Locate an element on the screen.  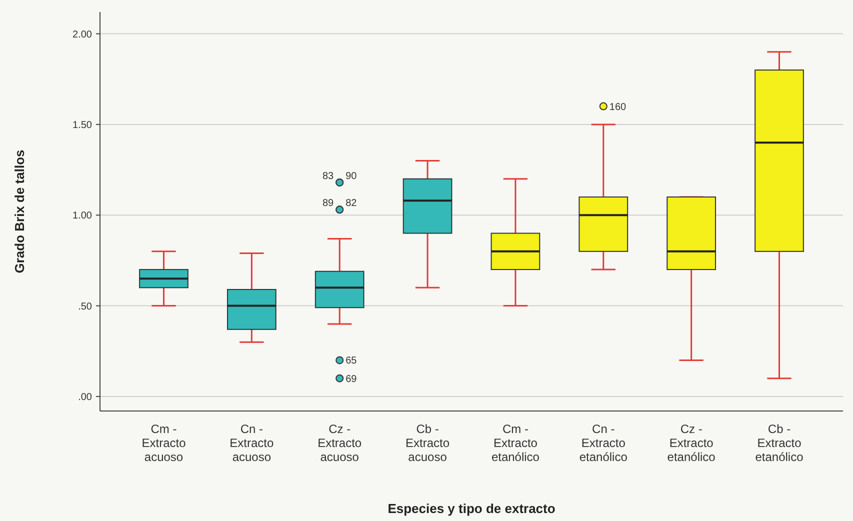
y-tick-label: .50 is located at coordinates (85, 306).